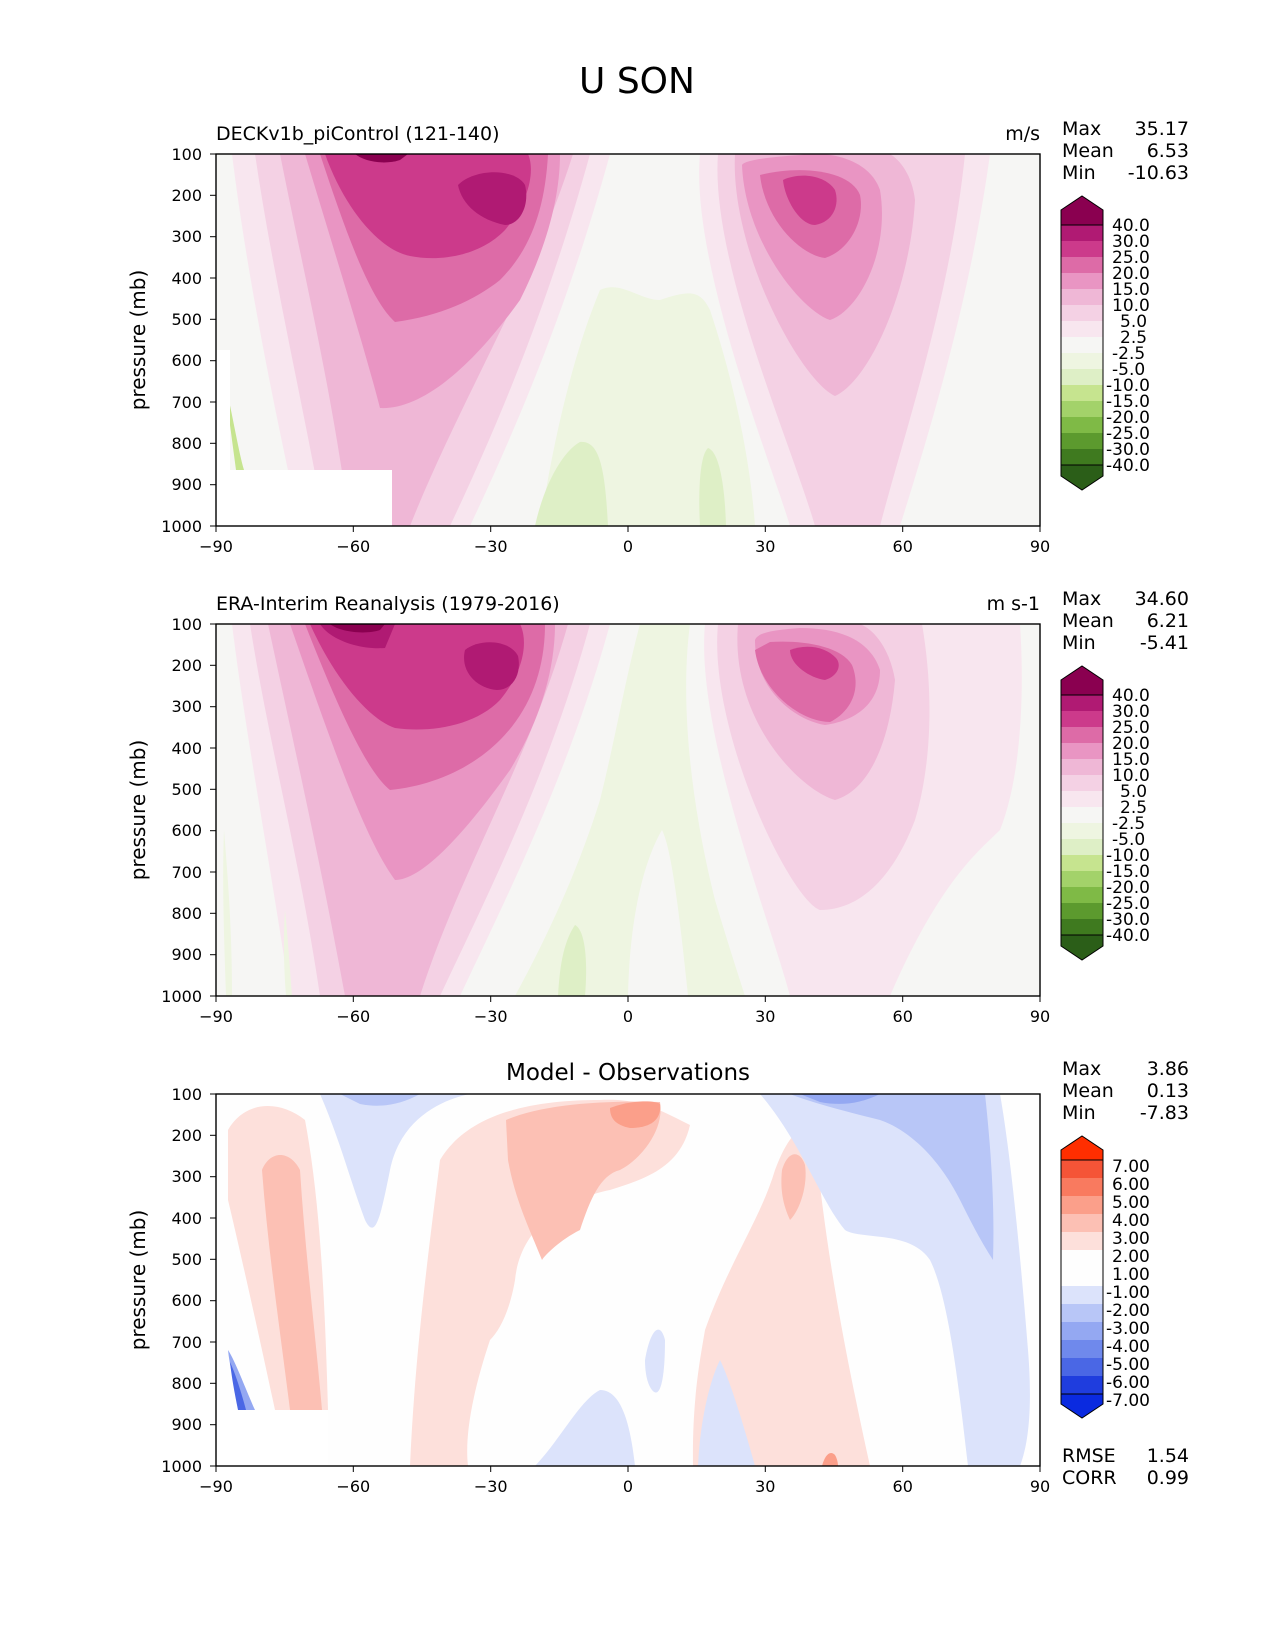 This screenshot has width=1275, height=1650. Describe the element at coordinates (1128, 1347) in the screenshot. I see `colorbar-label: -4.00` at that location.